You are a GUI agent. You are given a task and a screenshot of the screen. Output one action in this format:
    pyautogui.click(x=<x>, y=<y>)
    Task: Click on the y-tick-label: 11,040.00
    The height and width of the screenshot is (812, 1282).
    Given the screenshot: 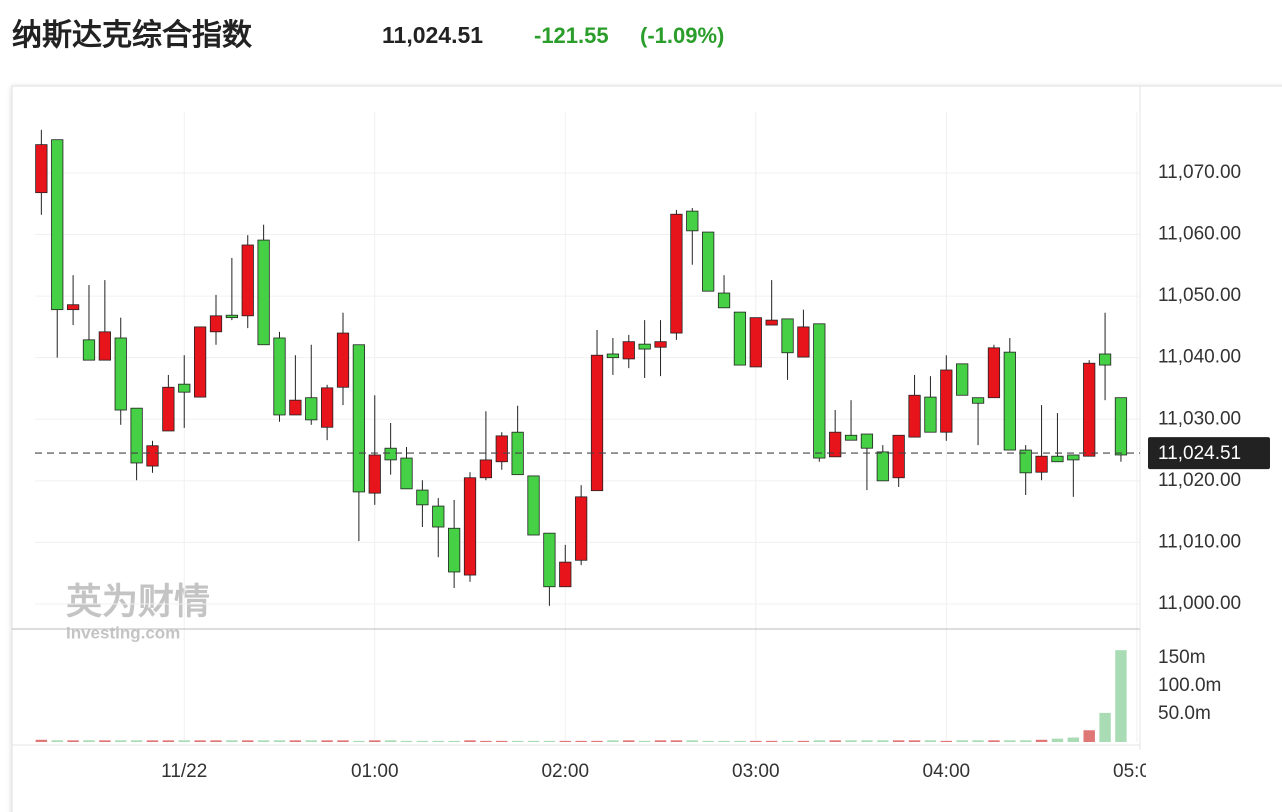 What is the action you would take?
    pyautogui.click(x=1199, y=357)
    